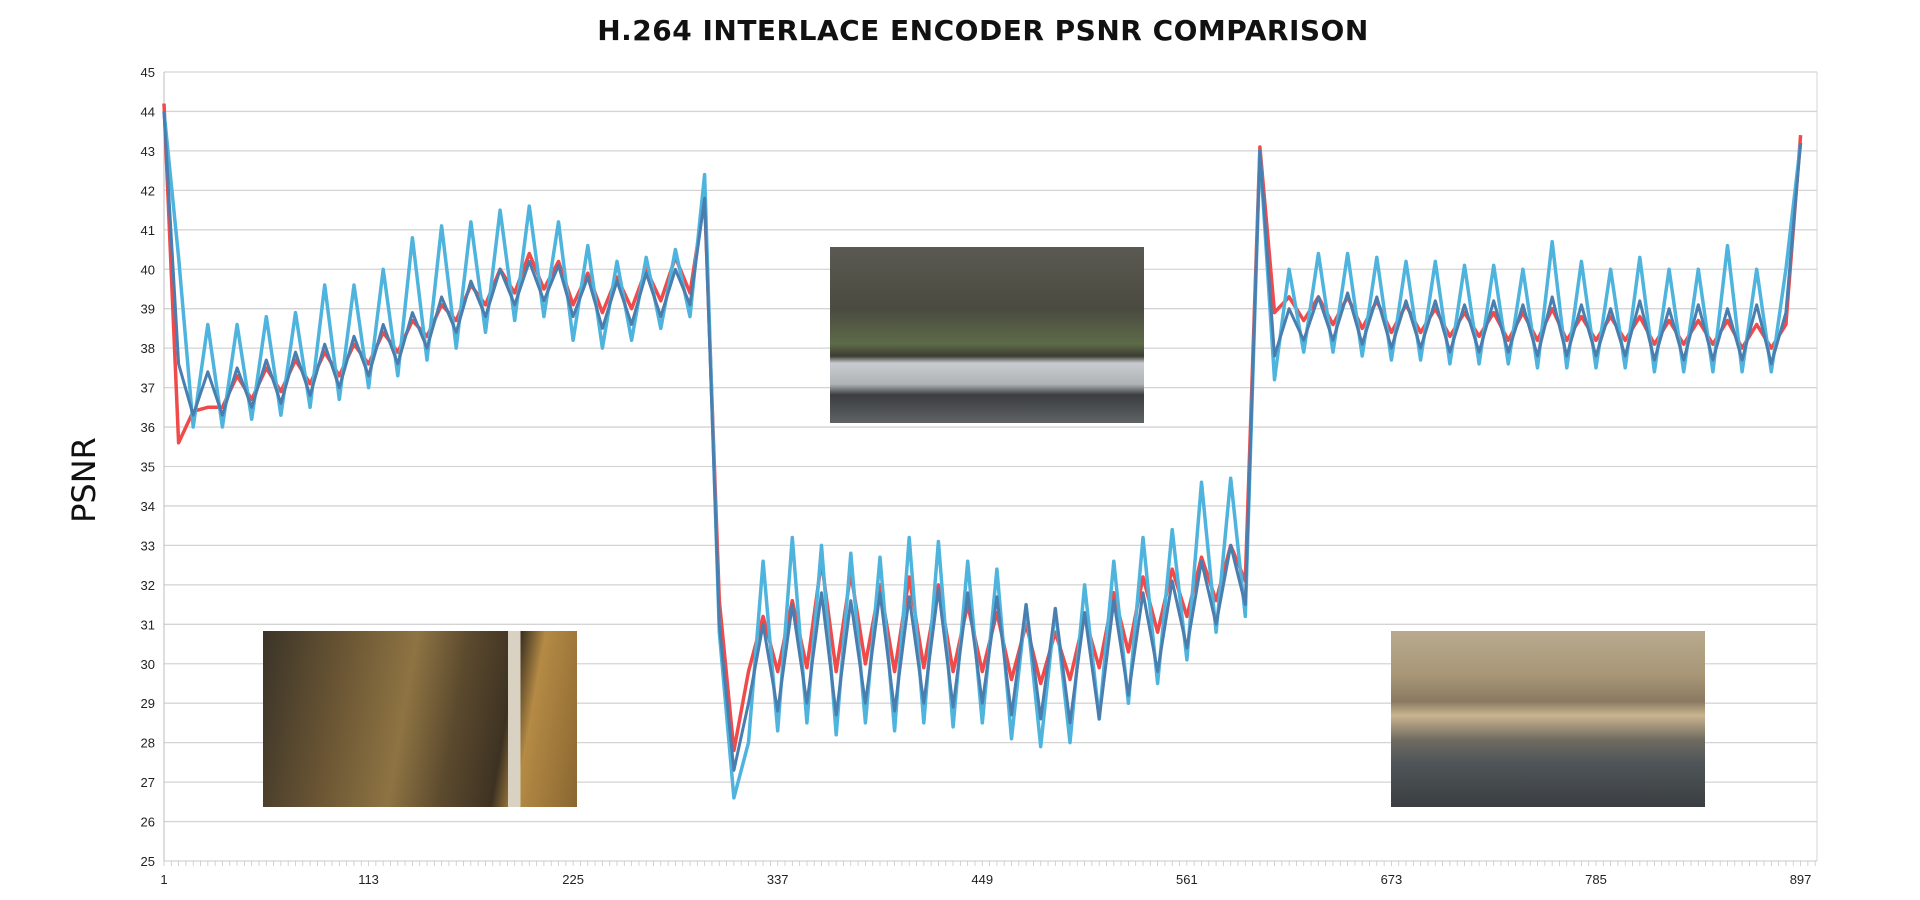 The image size is (1920, 900). I want to click on y-tick-label: 35, so click(148, 467).